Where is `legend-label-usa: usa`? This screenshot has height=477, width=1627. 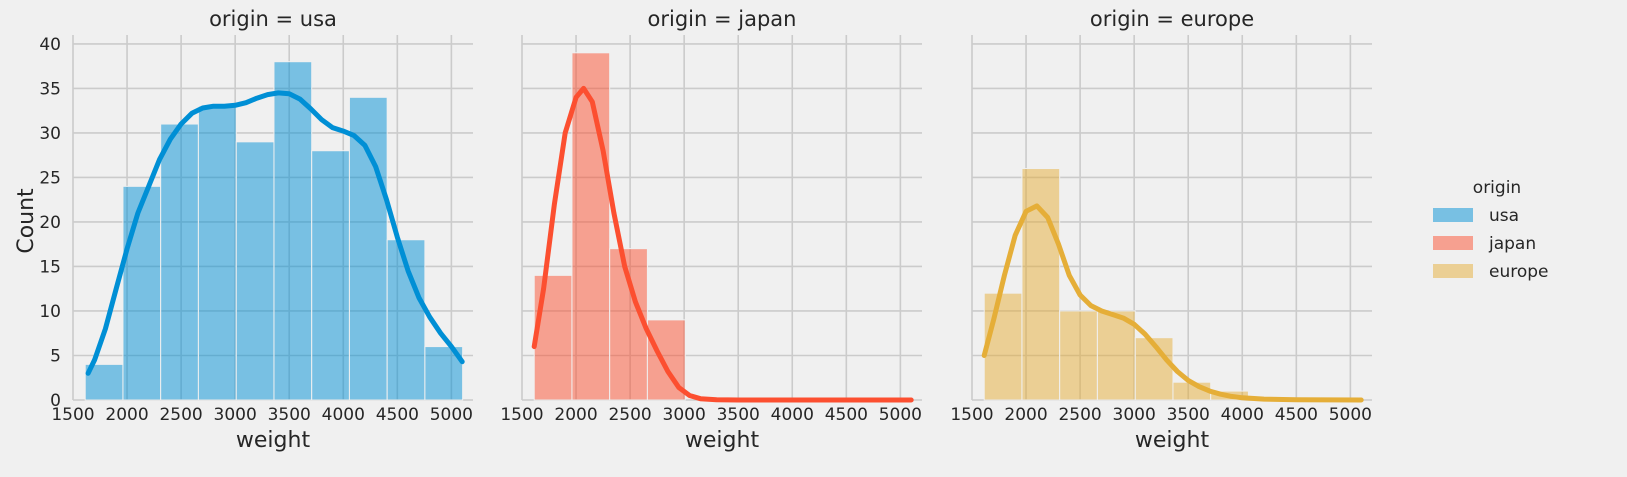
legend-label-usa: usa is located at coordinates (1504, 216).